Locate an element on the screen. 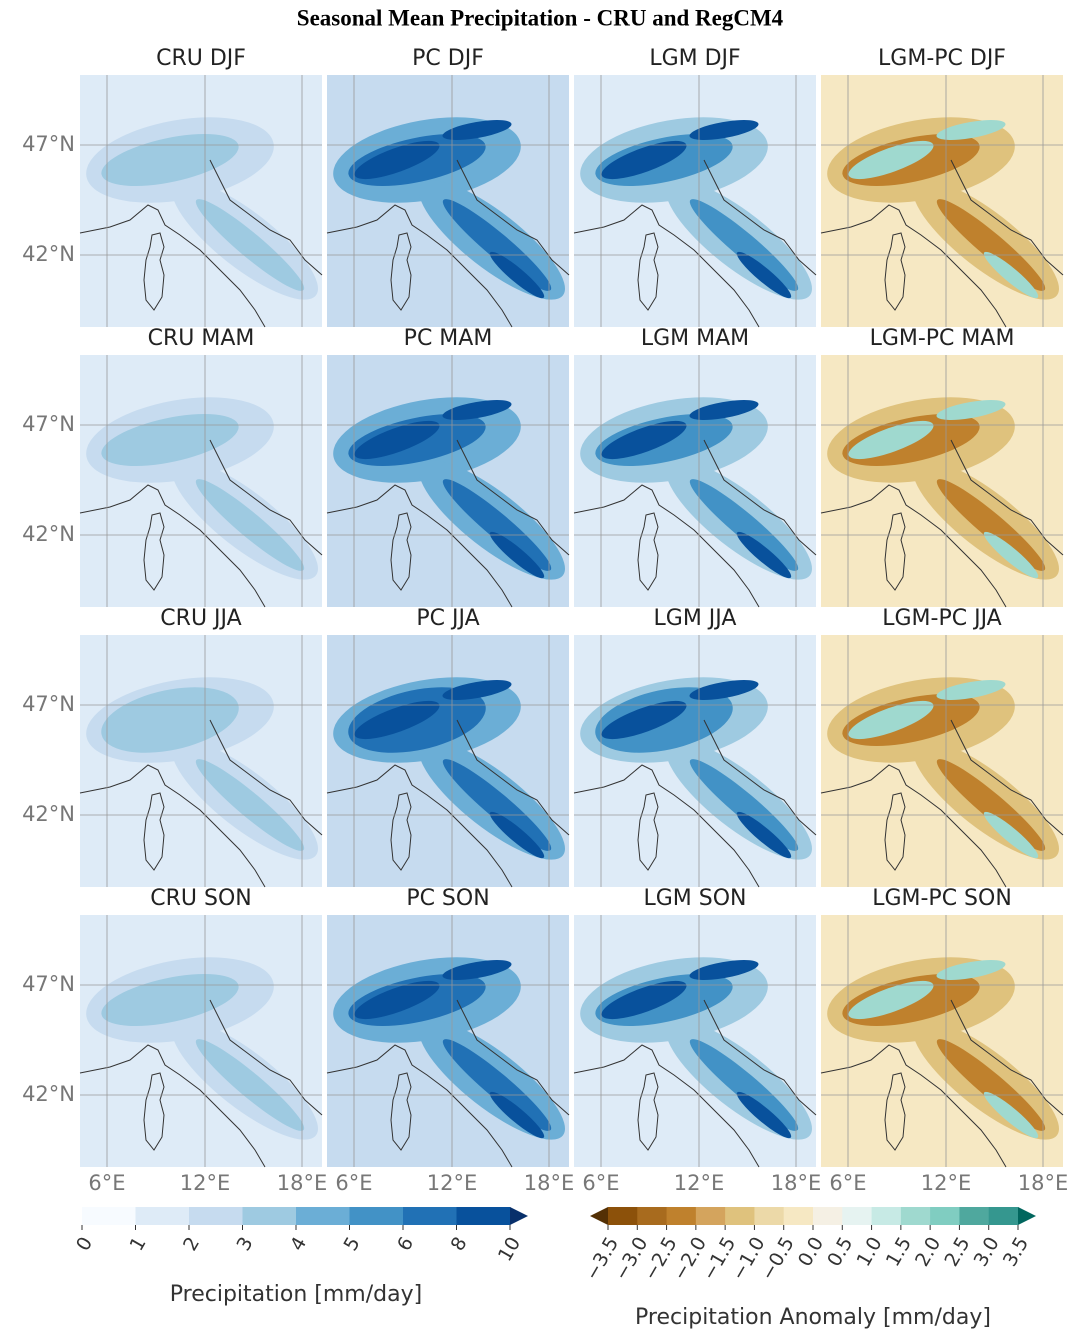 The image size is (1073, 1334). panel-title: LGM SON is located at coordinates (694, 898).